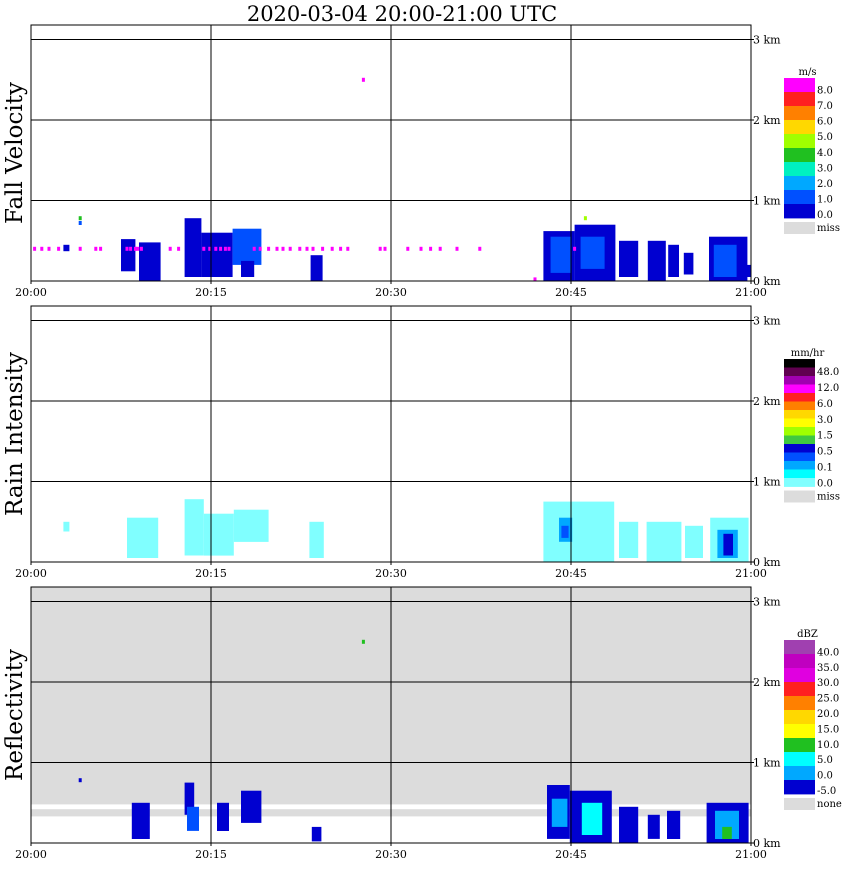  Describe the element at coordinates (767, 281) in the screenshot. I see `y-tick-label: 0 km` at that location.